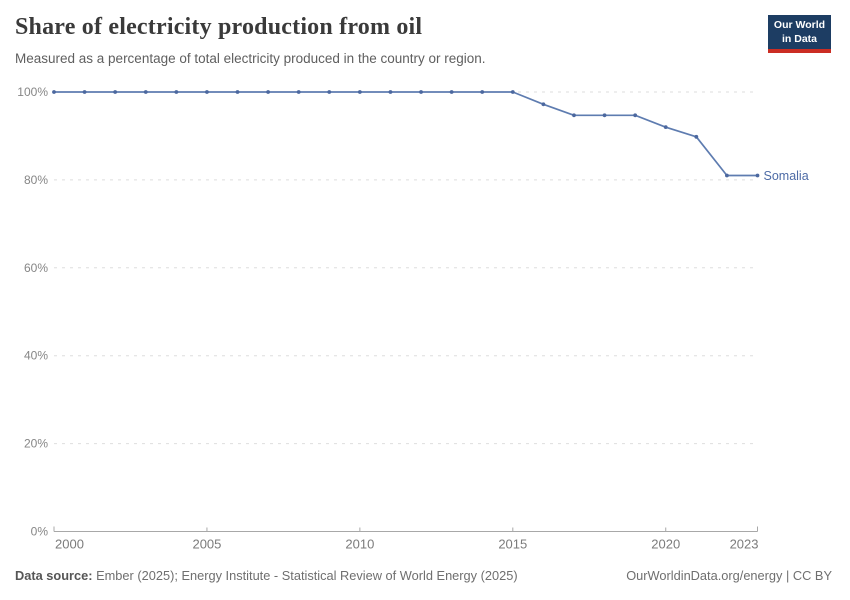  Describe the element at coordinates (36, 180) in the screenshot. I see `y-tick-label: 80%` at that location.